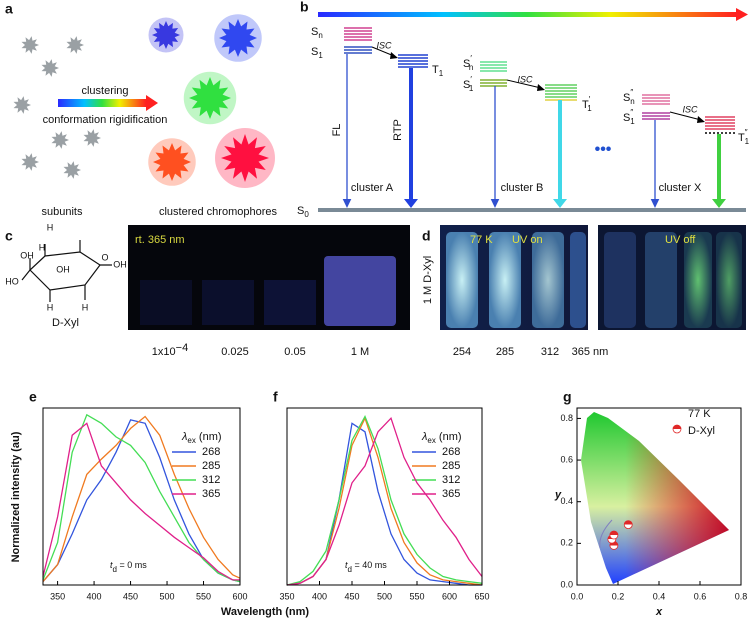 The height and width of the screenshot is (623, 756). What do you see at coordinates (384, 45) in the screenshot?
I see `isc-label: ISC` at bounding box center [384, 45].